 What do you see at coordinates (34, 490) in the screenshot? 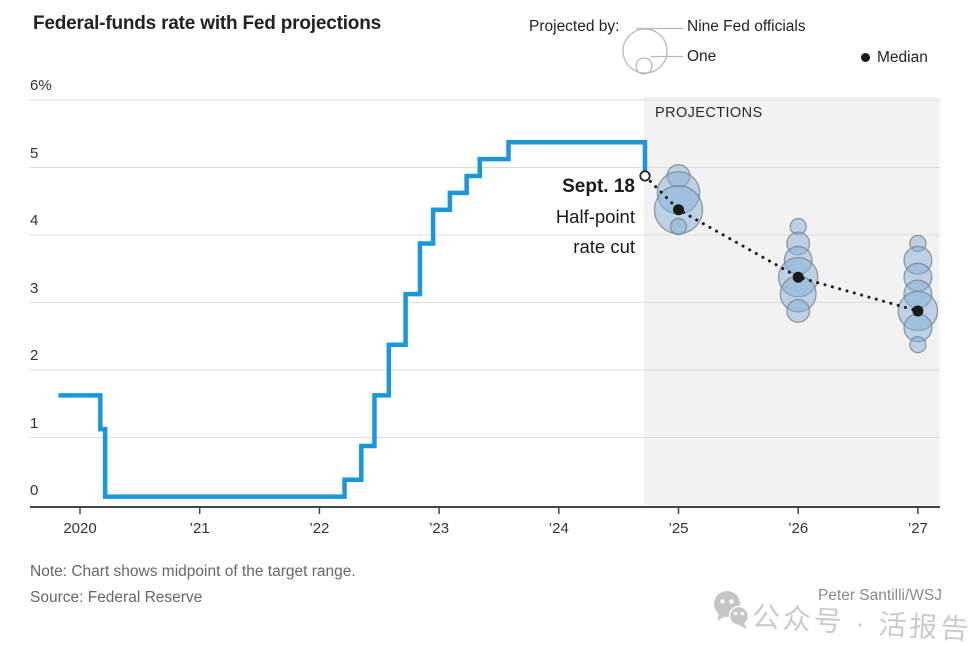
I see `y-tick-label: 0` at bounding box center [34, 490].